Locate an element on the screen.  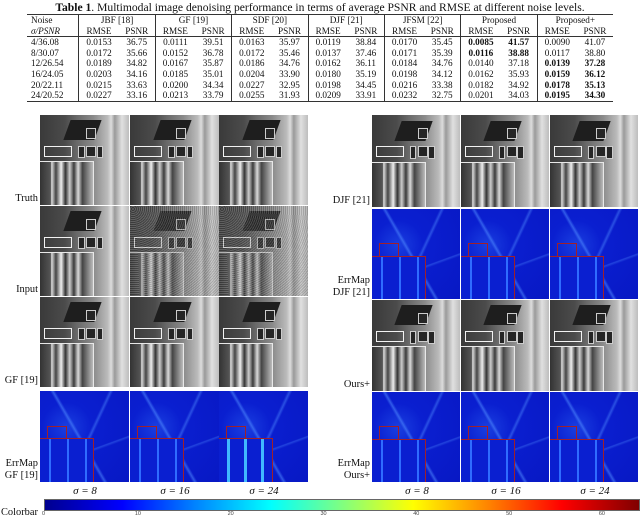
cell-rmse: 0.0255 is located at coordinates (251, 96).